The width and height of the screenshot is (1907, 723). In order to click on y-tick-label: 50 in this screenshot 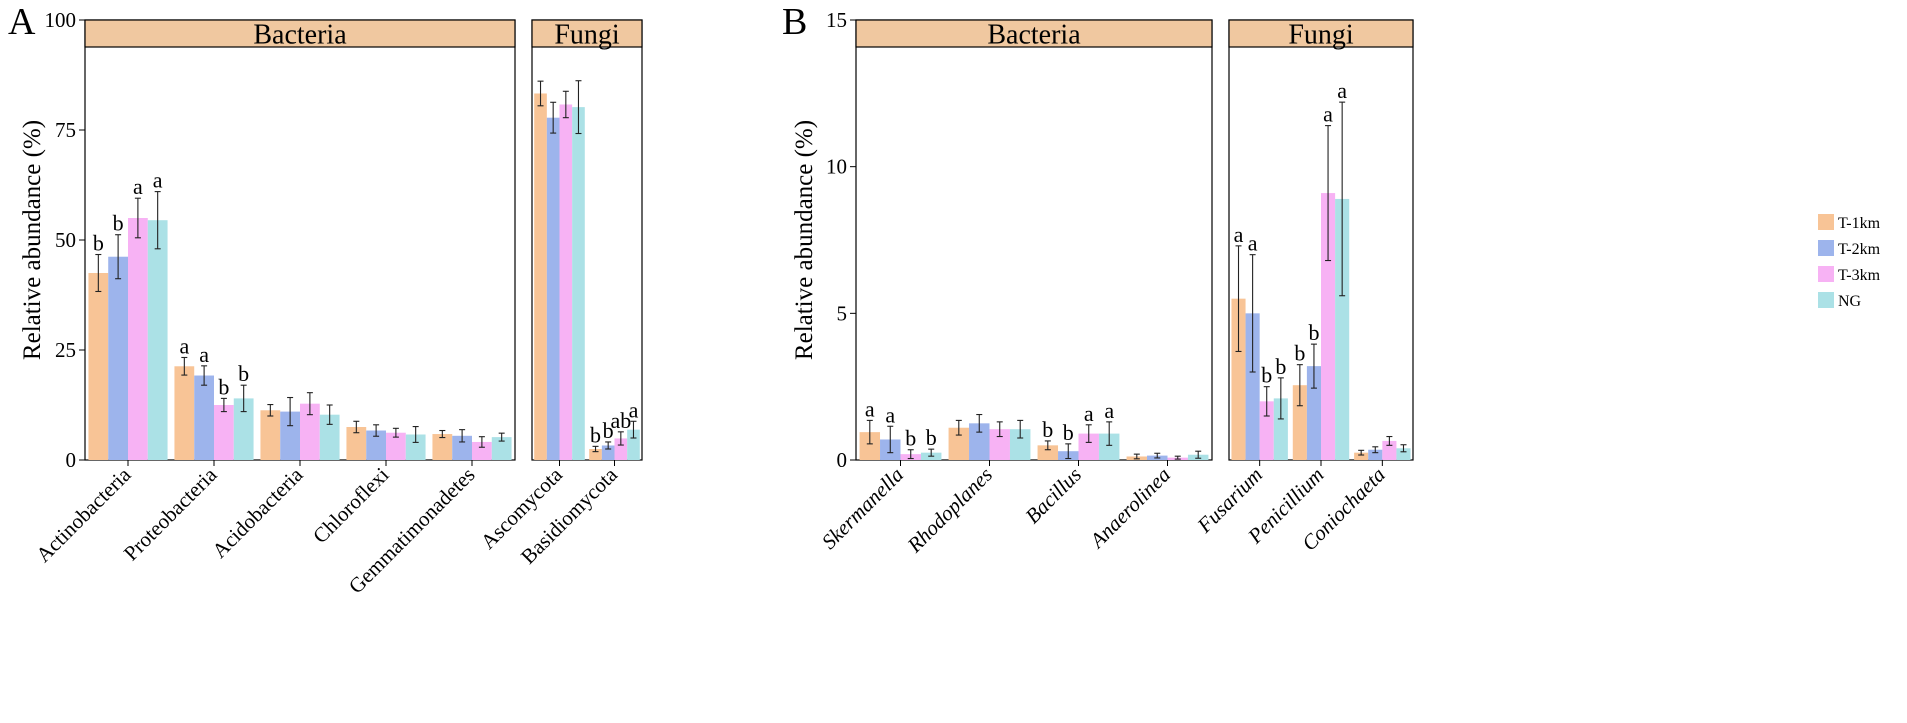, I will do `click(65, 240)`.